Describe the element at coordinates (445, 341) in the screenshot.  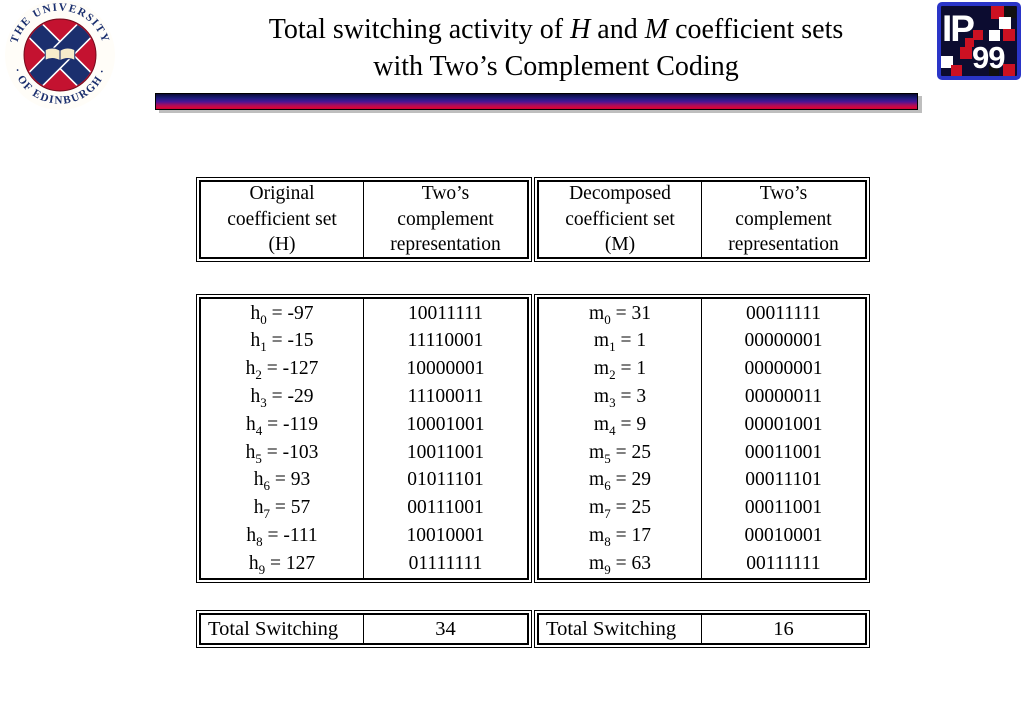
I see `binary-value: 11110001` at that location.